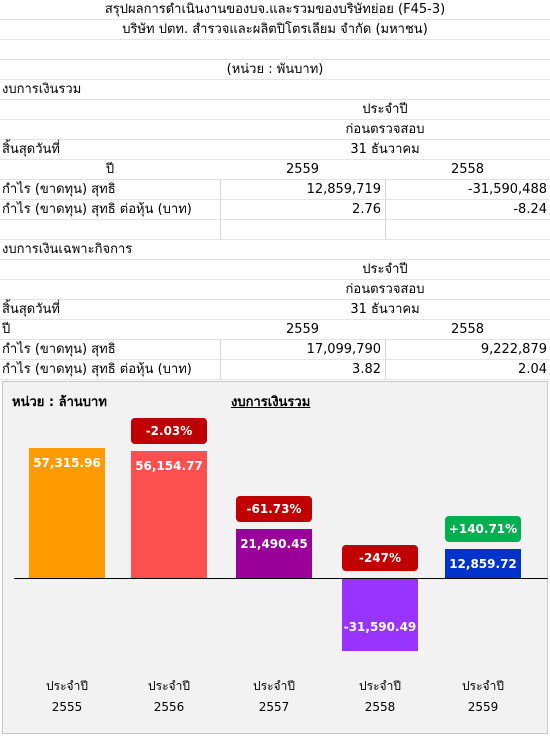 The image size is (550, 736). I want to click on consolidated-ending-label: สิ้นสุดวันที่, so click(31, 149).